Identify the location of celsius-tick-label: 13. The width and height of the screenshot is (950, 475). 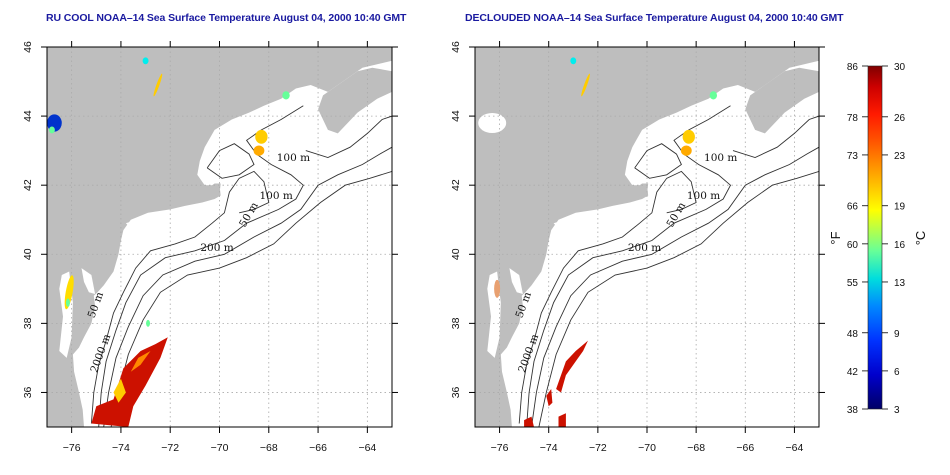
(900, 283).